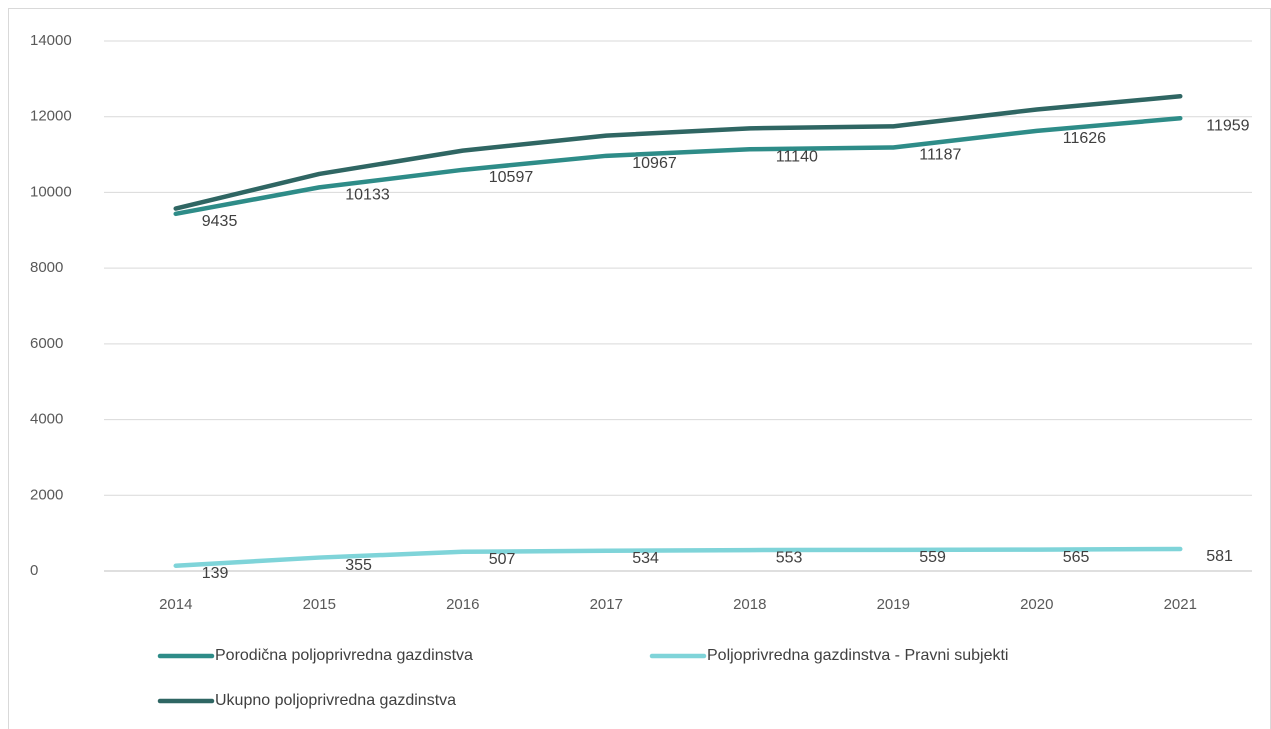 The width and height of the screenshot is (1271, 729). I want to click on data-label: 507, so click(502, 559).